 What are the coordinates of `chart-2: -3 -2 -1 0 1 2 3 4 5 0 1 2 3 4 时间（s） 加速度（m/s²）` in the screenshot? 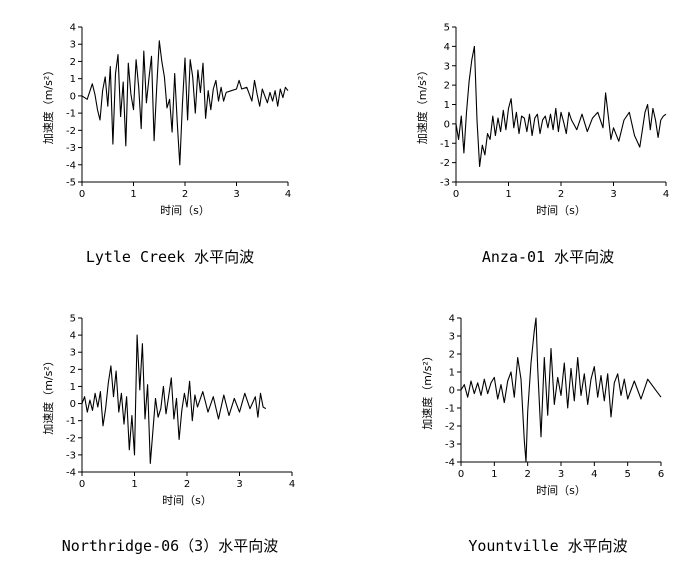 It's located at (542, 120).